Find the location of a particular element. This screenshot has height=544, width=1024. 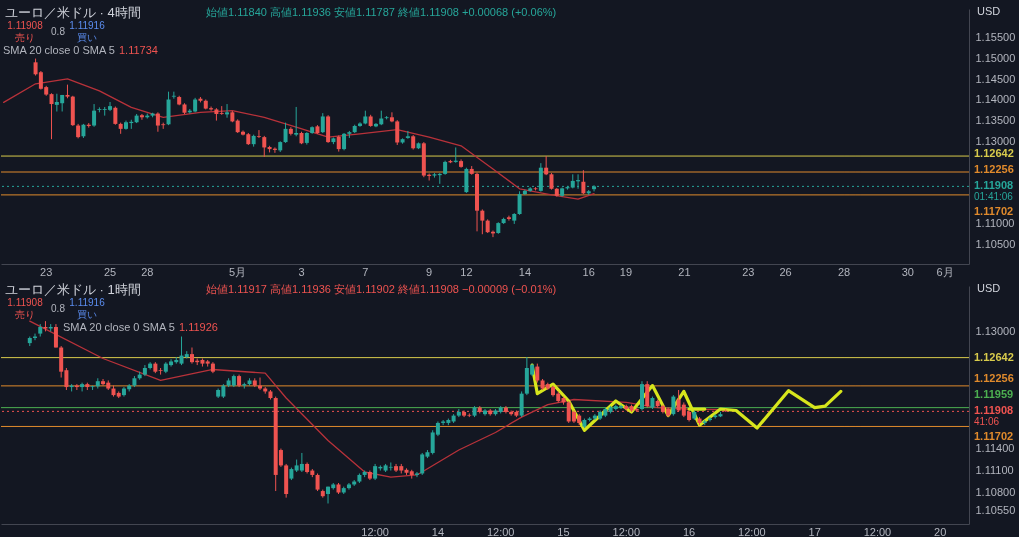

x-tick-label: 12 is located at coordinates (466, 271).